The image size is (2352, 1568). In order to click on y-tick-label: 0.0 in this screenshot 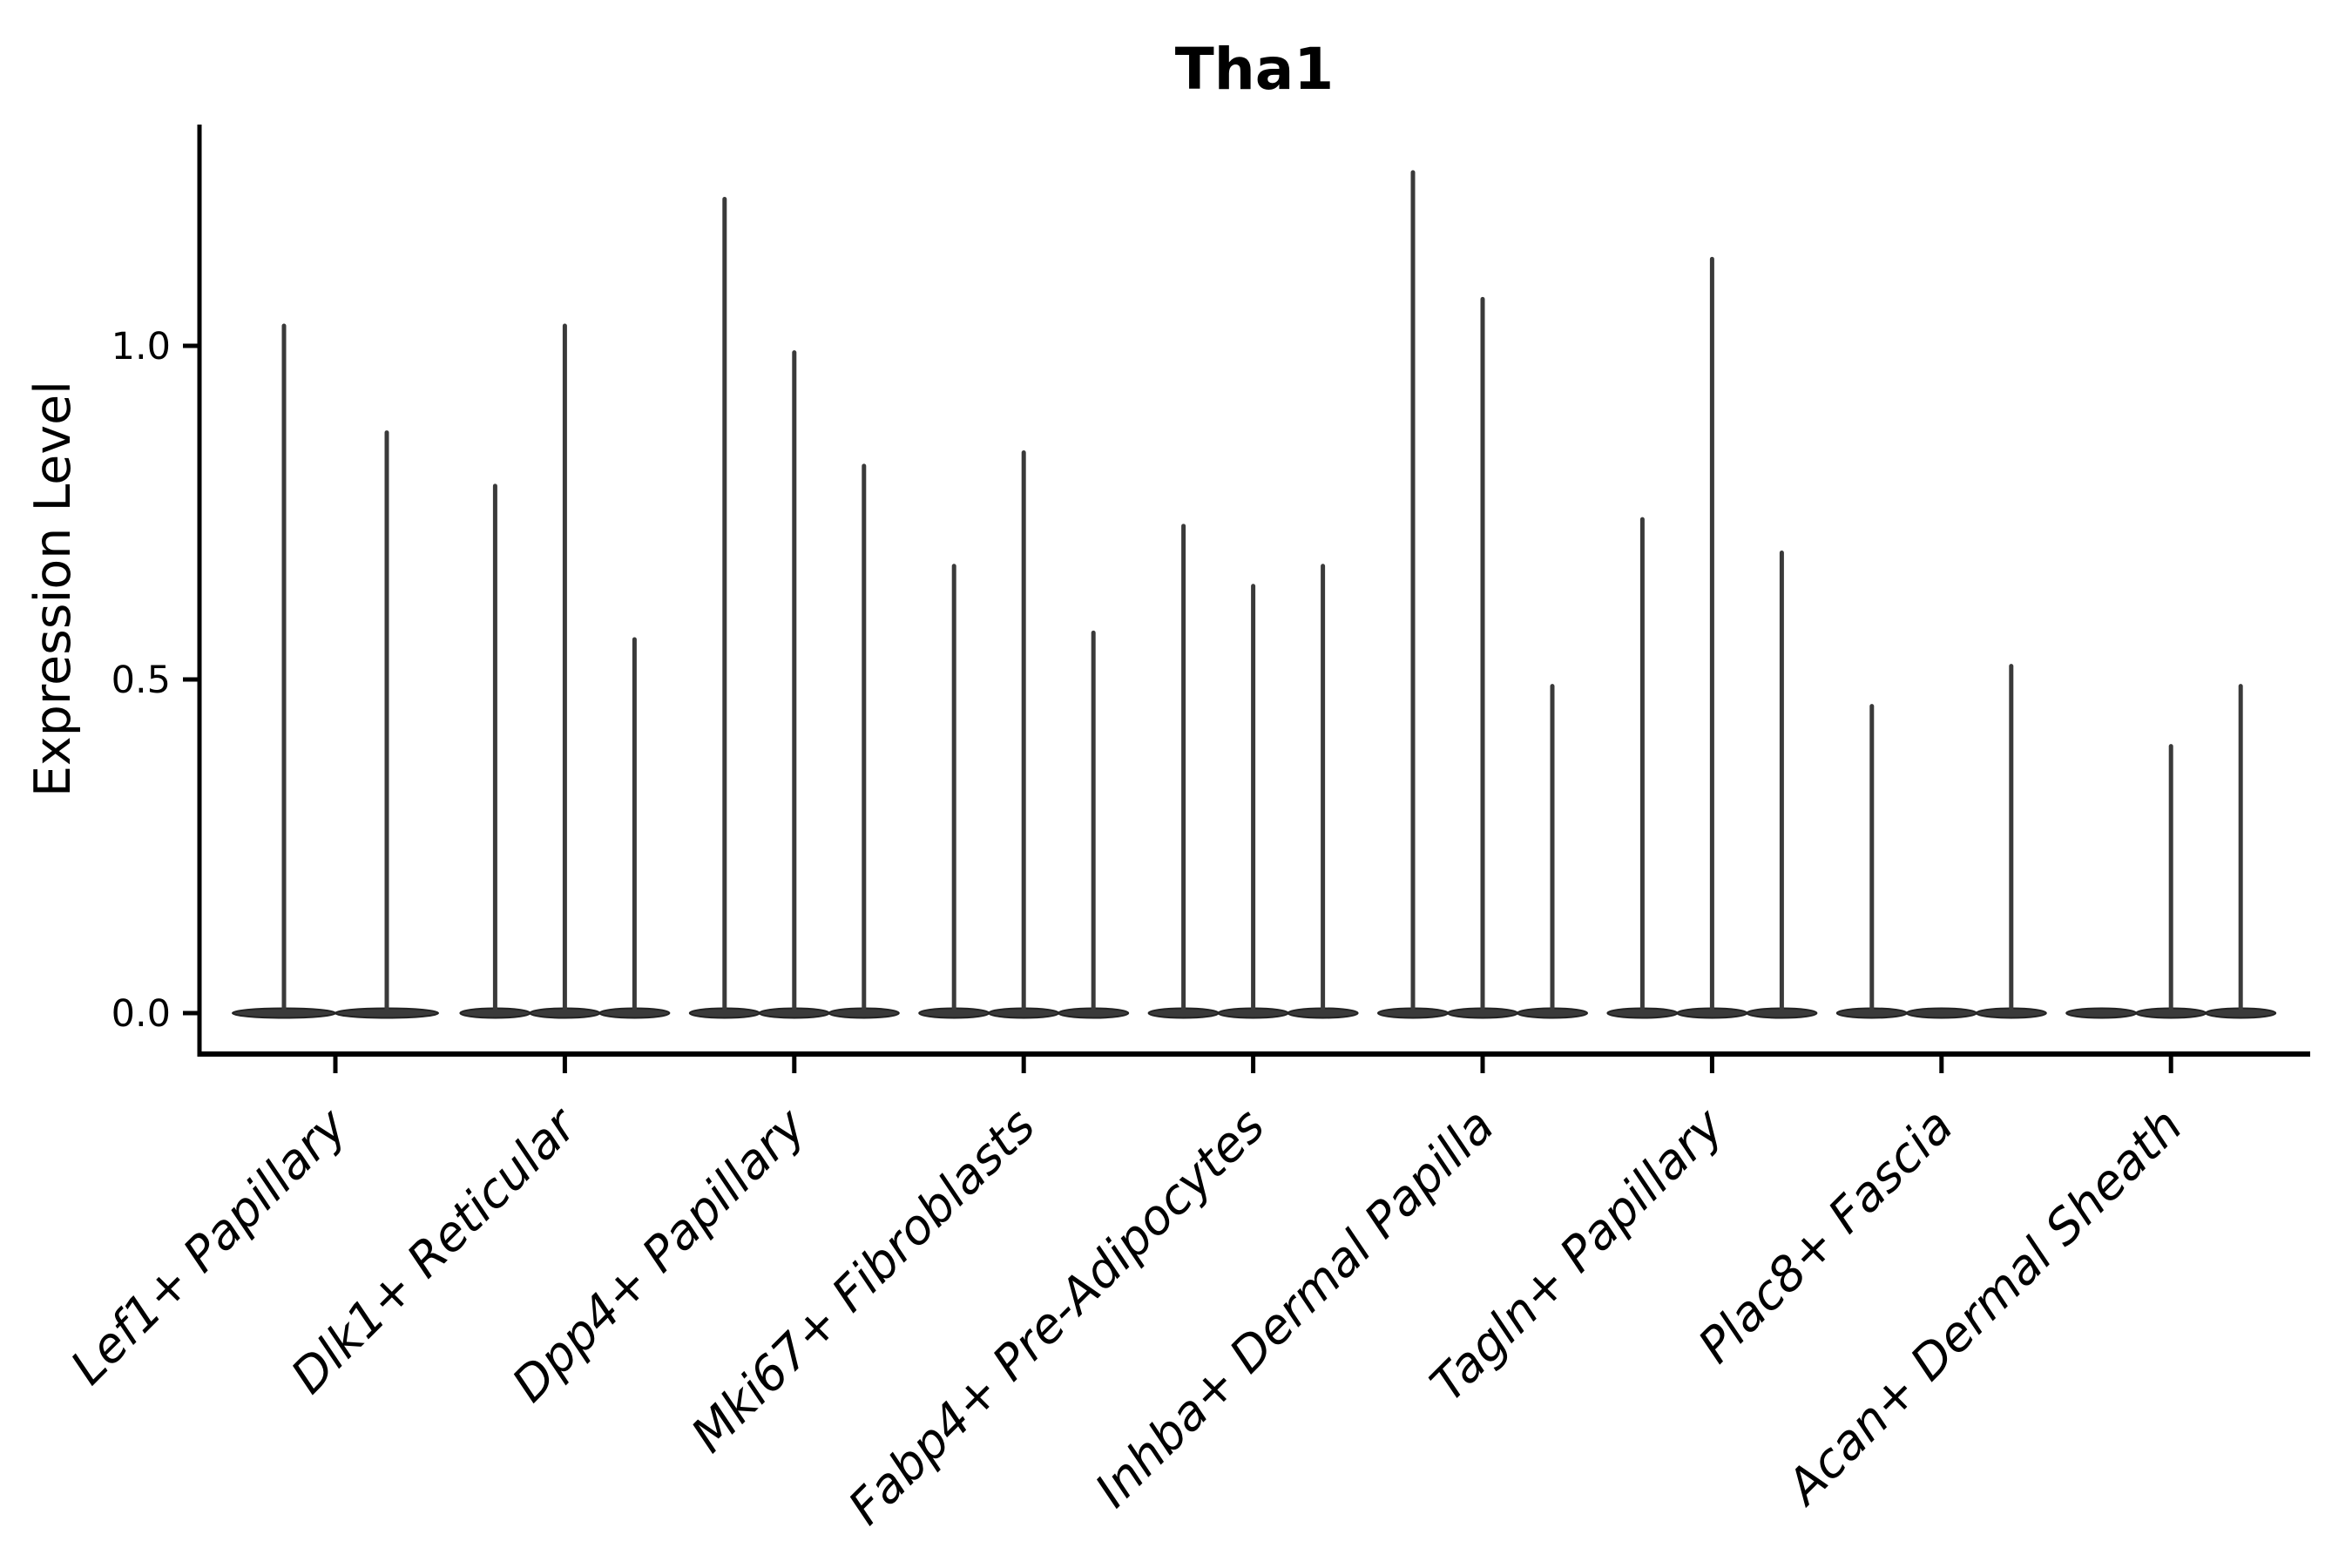, I will do `click(141, 1014)`.